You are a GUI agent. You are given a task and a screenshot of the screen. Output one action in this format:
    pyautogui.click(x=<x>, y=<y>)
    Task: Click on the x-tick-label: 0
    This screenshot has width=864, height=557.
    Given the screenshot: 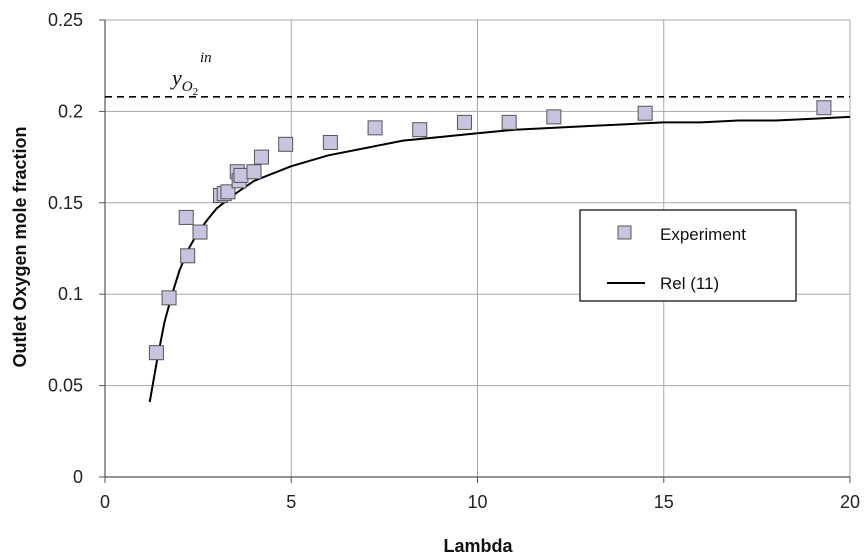 What is the action you would take?
    pyautogui.click(x=105, y=502)
    